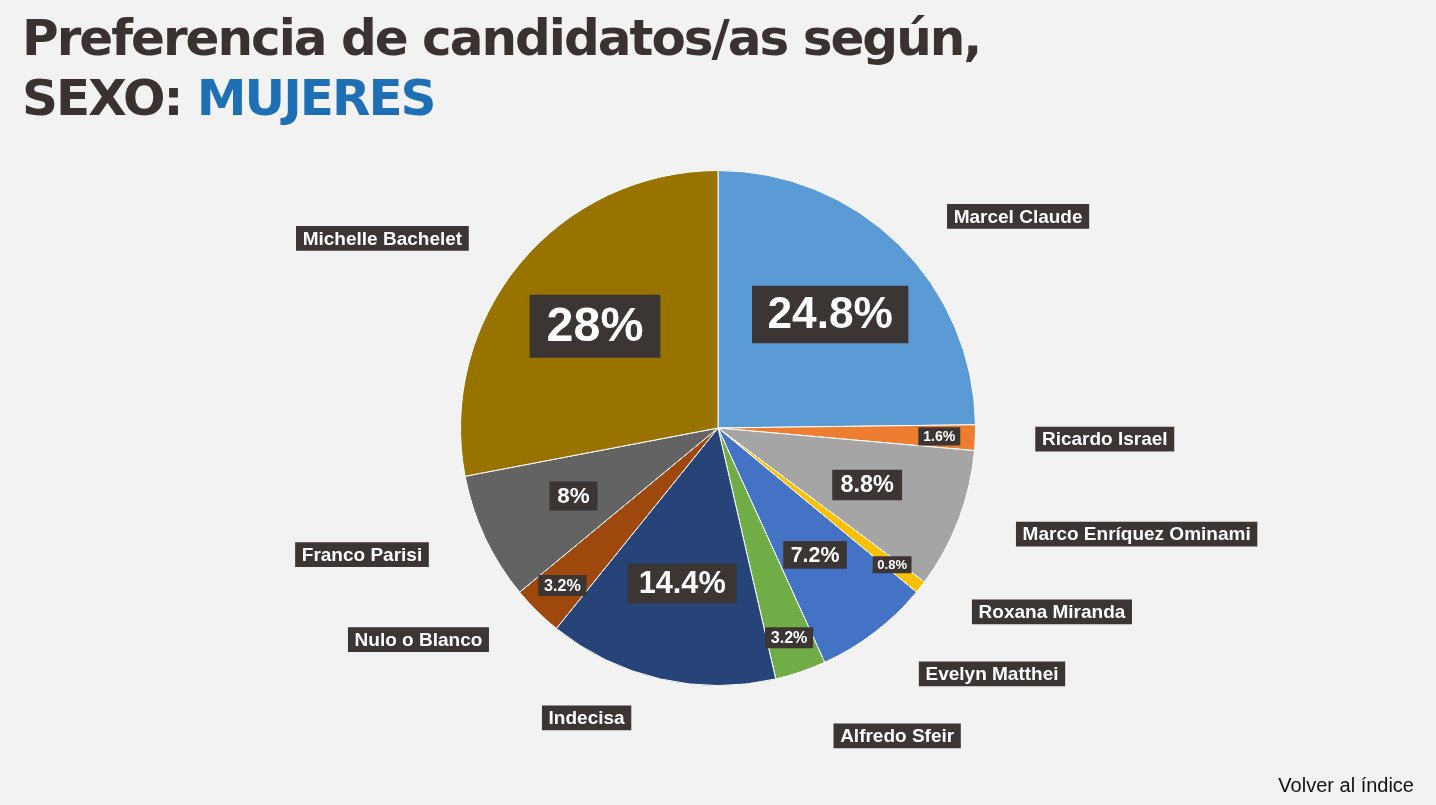 The width and height of the screenshot is (1436, 805). What do you see at coordinates (682, 583) in the screenshot?
I see `data-label: 14.4%` at bounding box center [682, 583].